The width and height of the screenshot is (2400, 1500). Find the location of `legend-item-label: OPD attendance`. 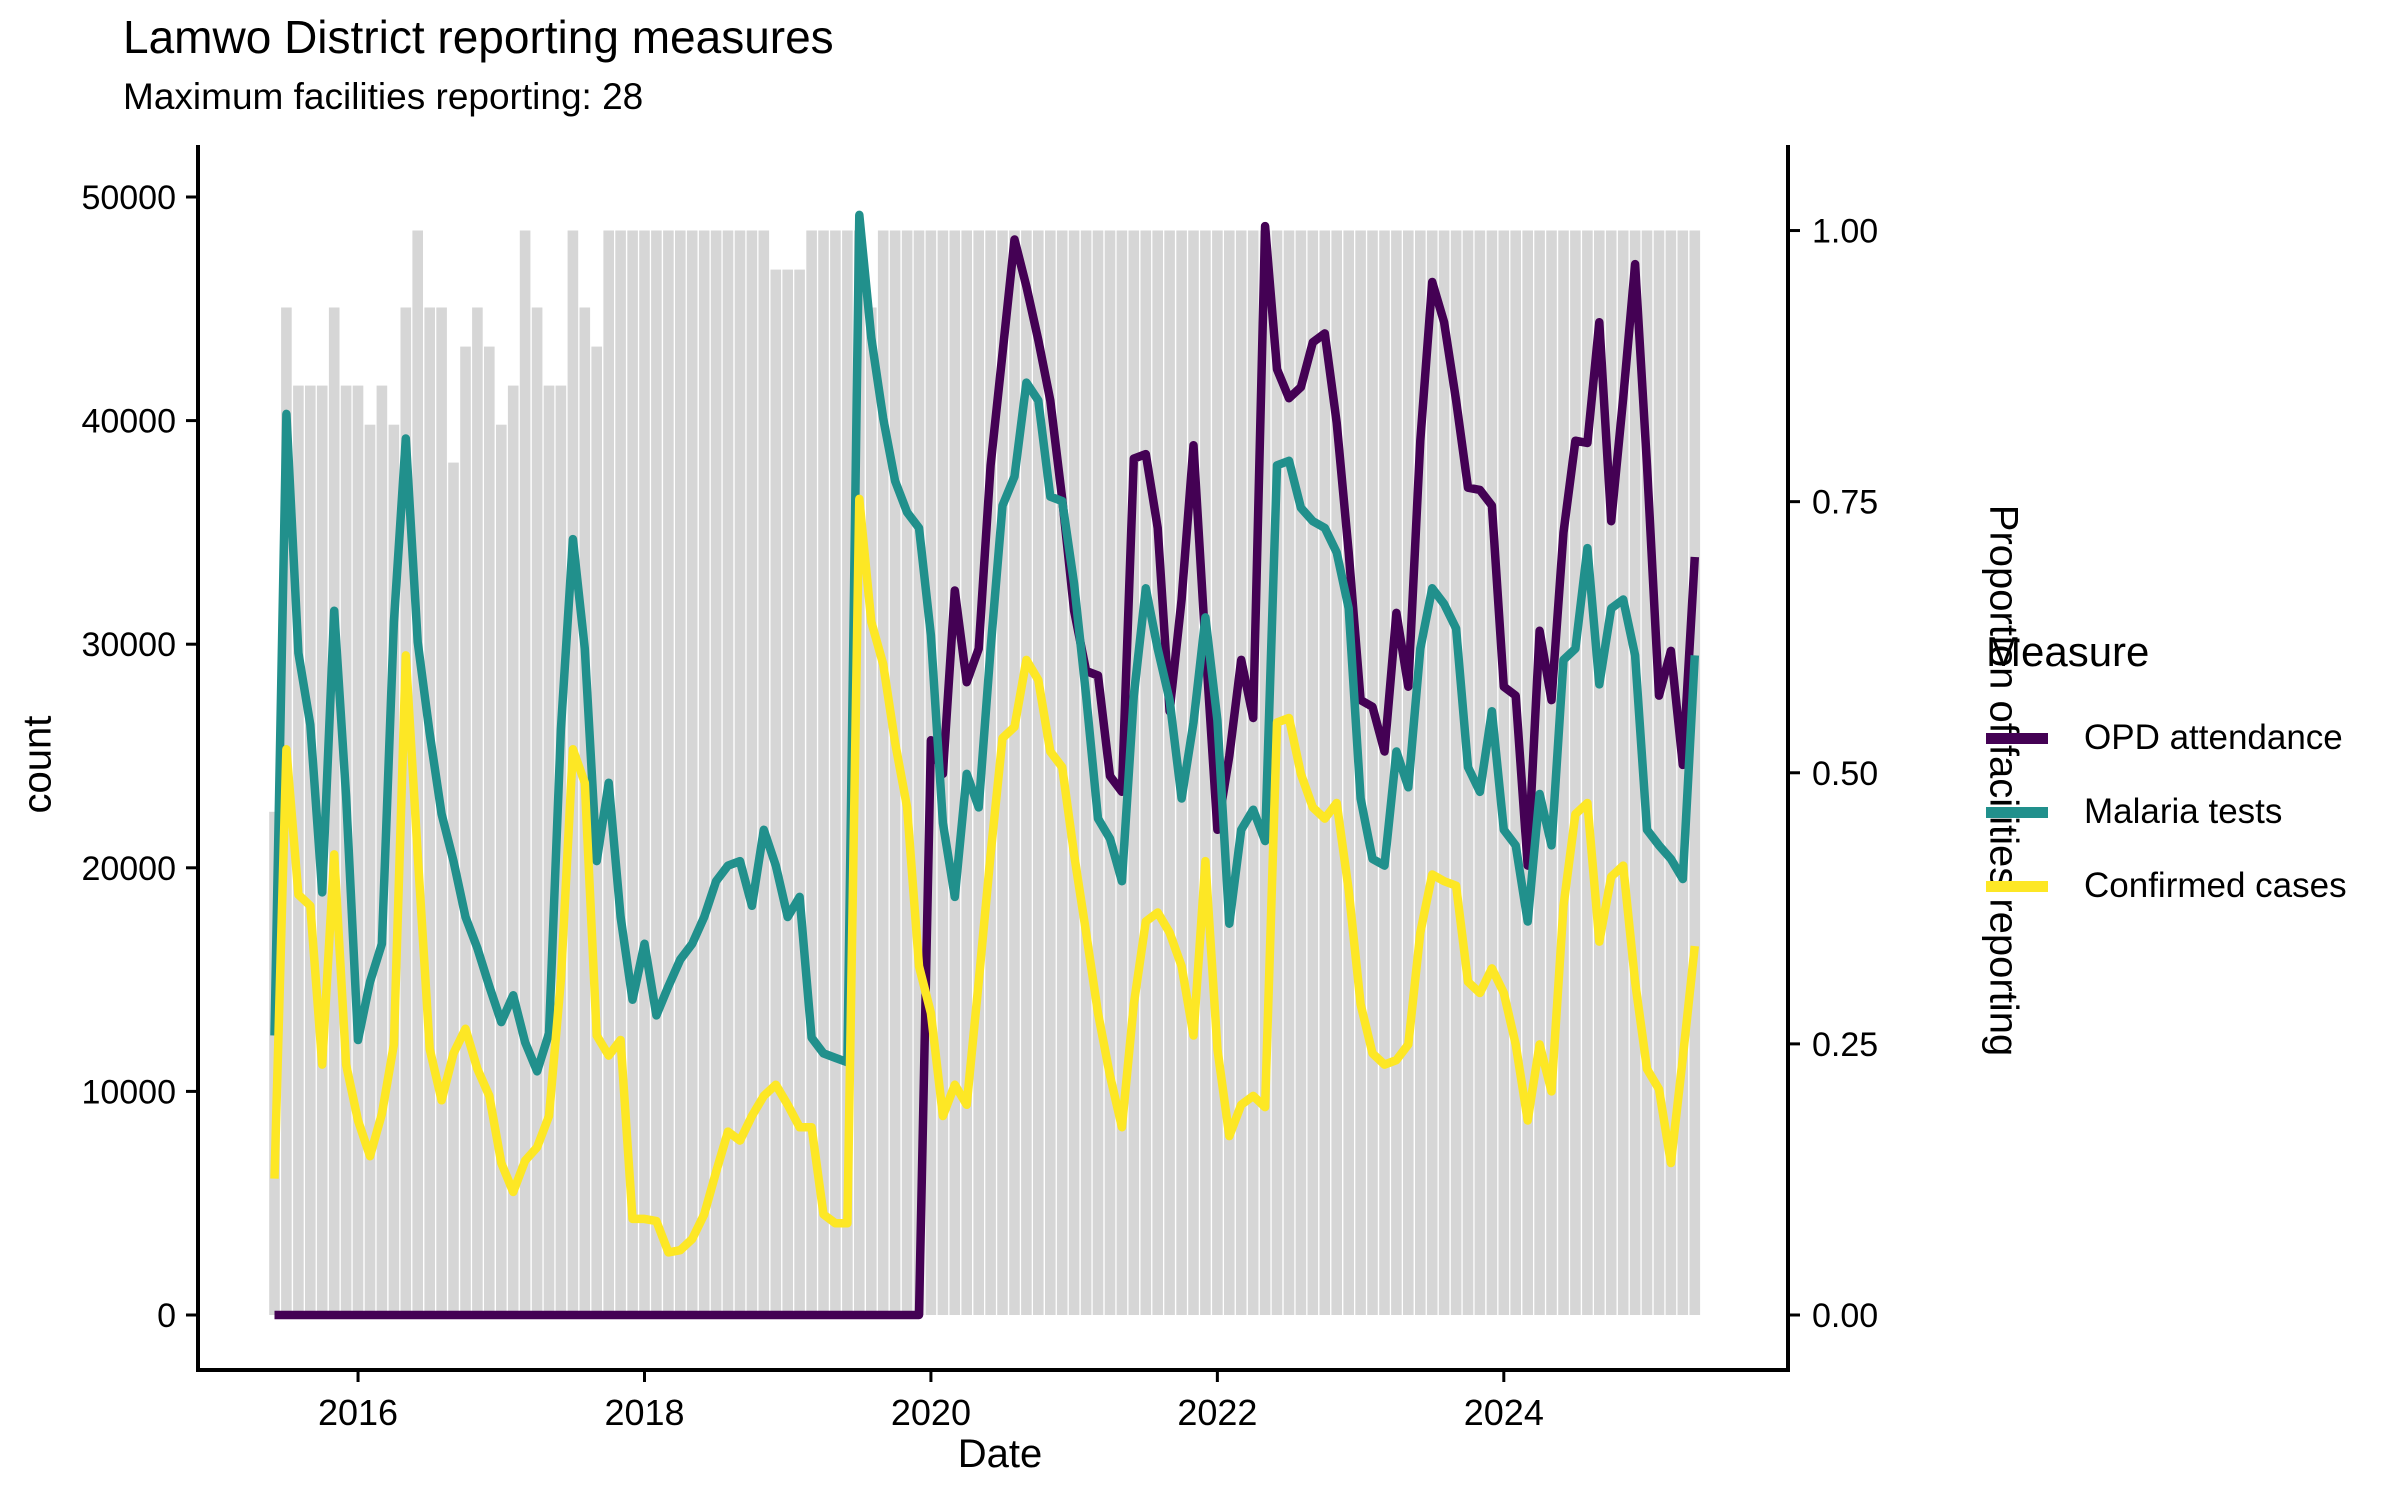

legend-item-label: OPD attendance is located at coordinates (2213, 737).